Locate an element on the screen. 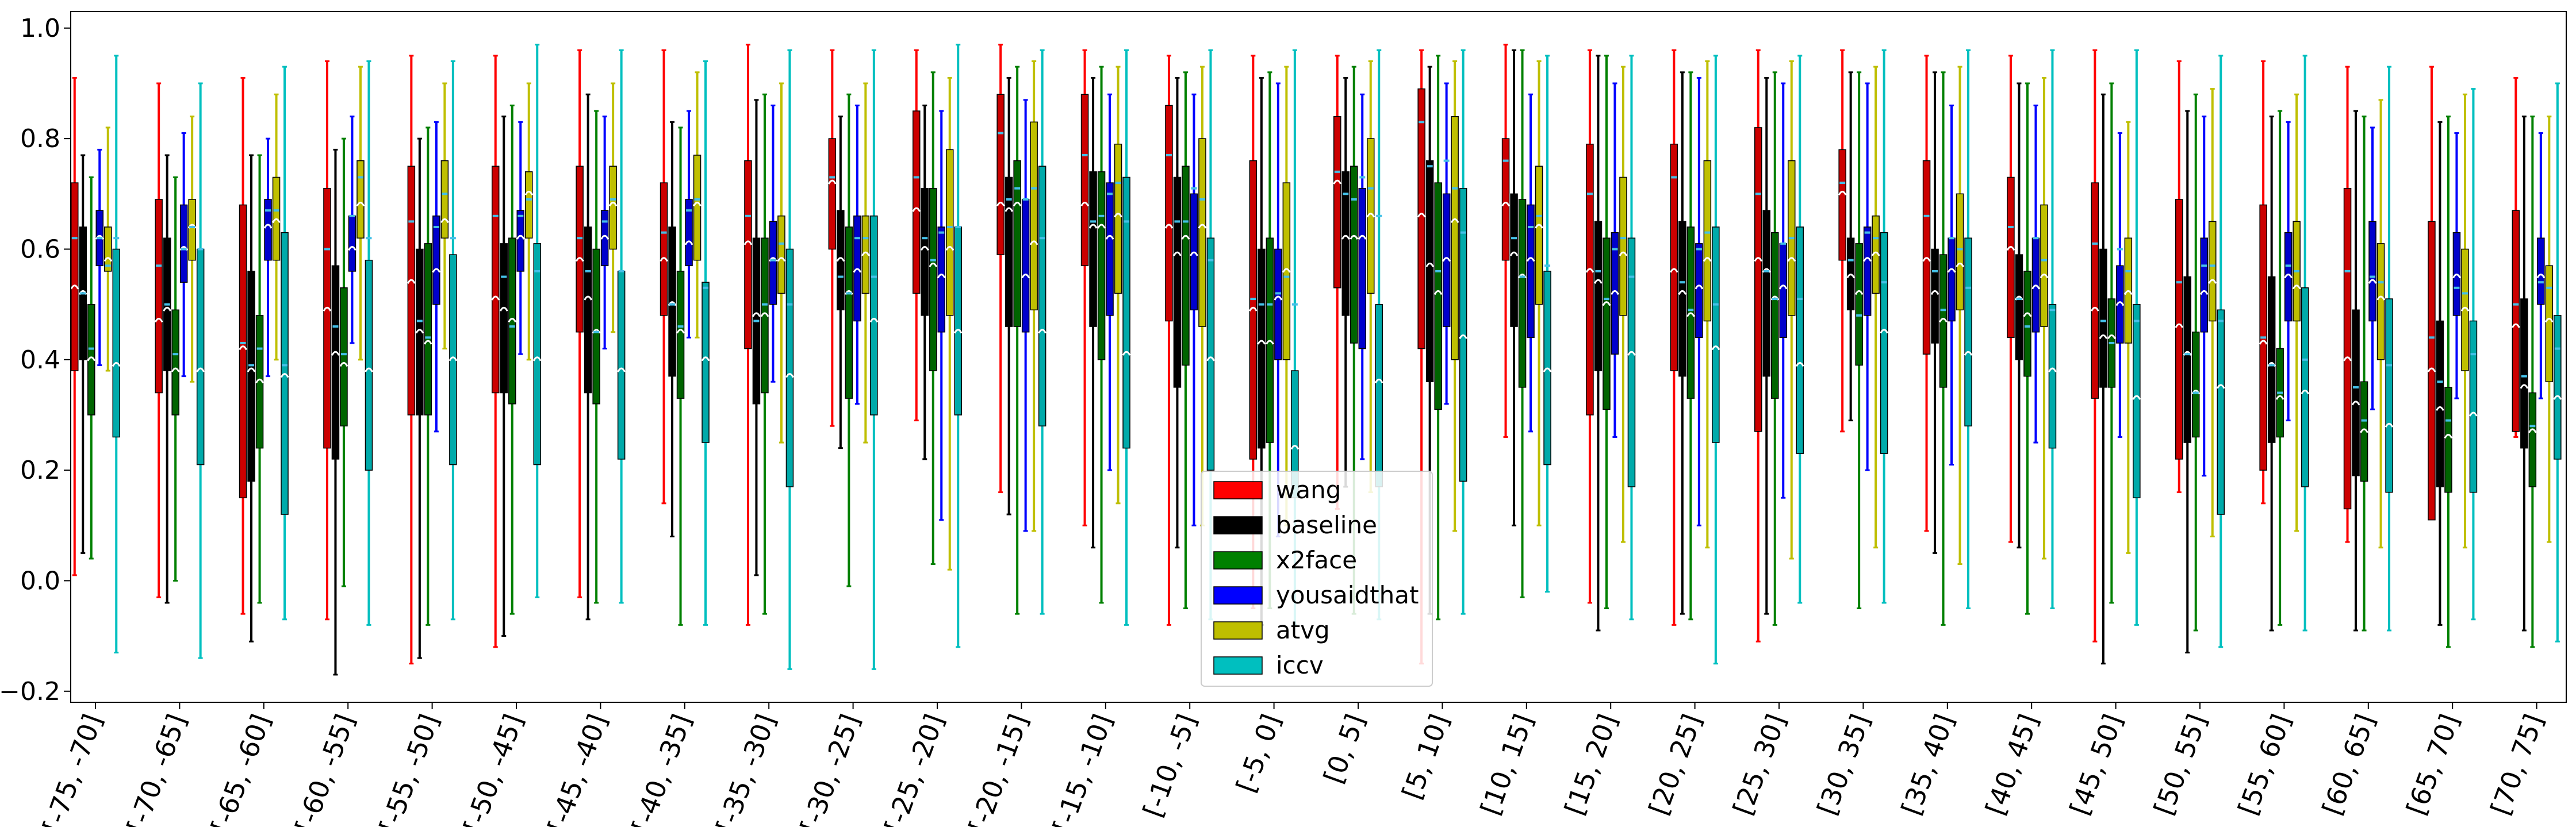 The image size is (2576, 827). legend-swatch-iccv is located at coordinates (1238, 666).